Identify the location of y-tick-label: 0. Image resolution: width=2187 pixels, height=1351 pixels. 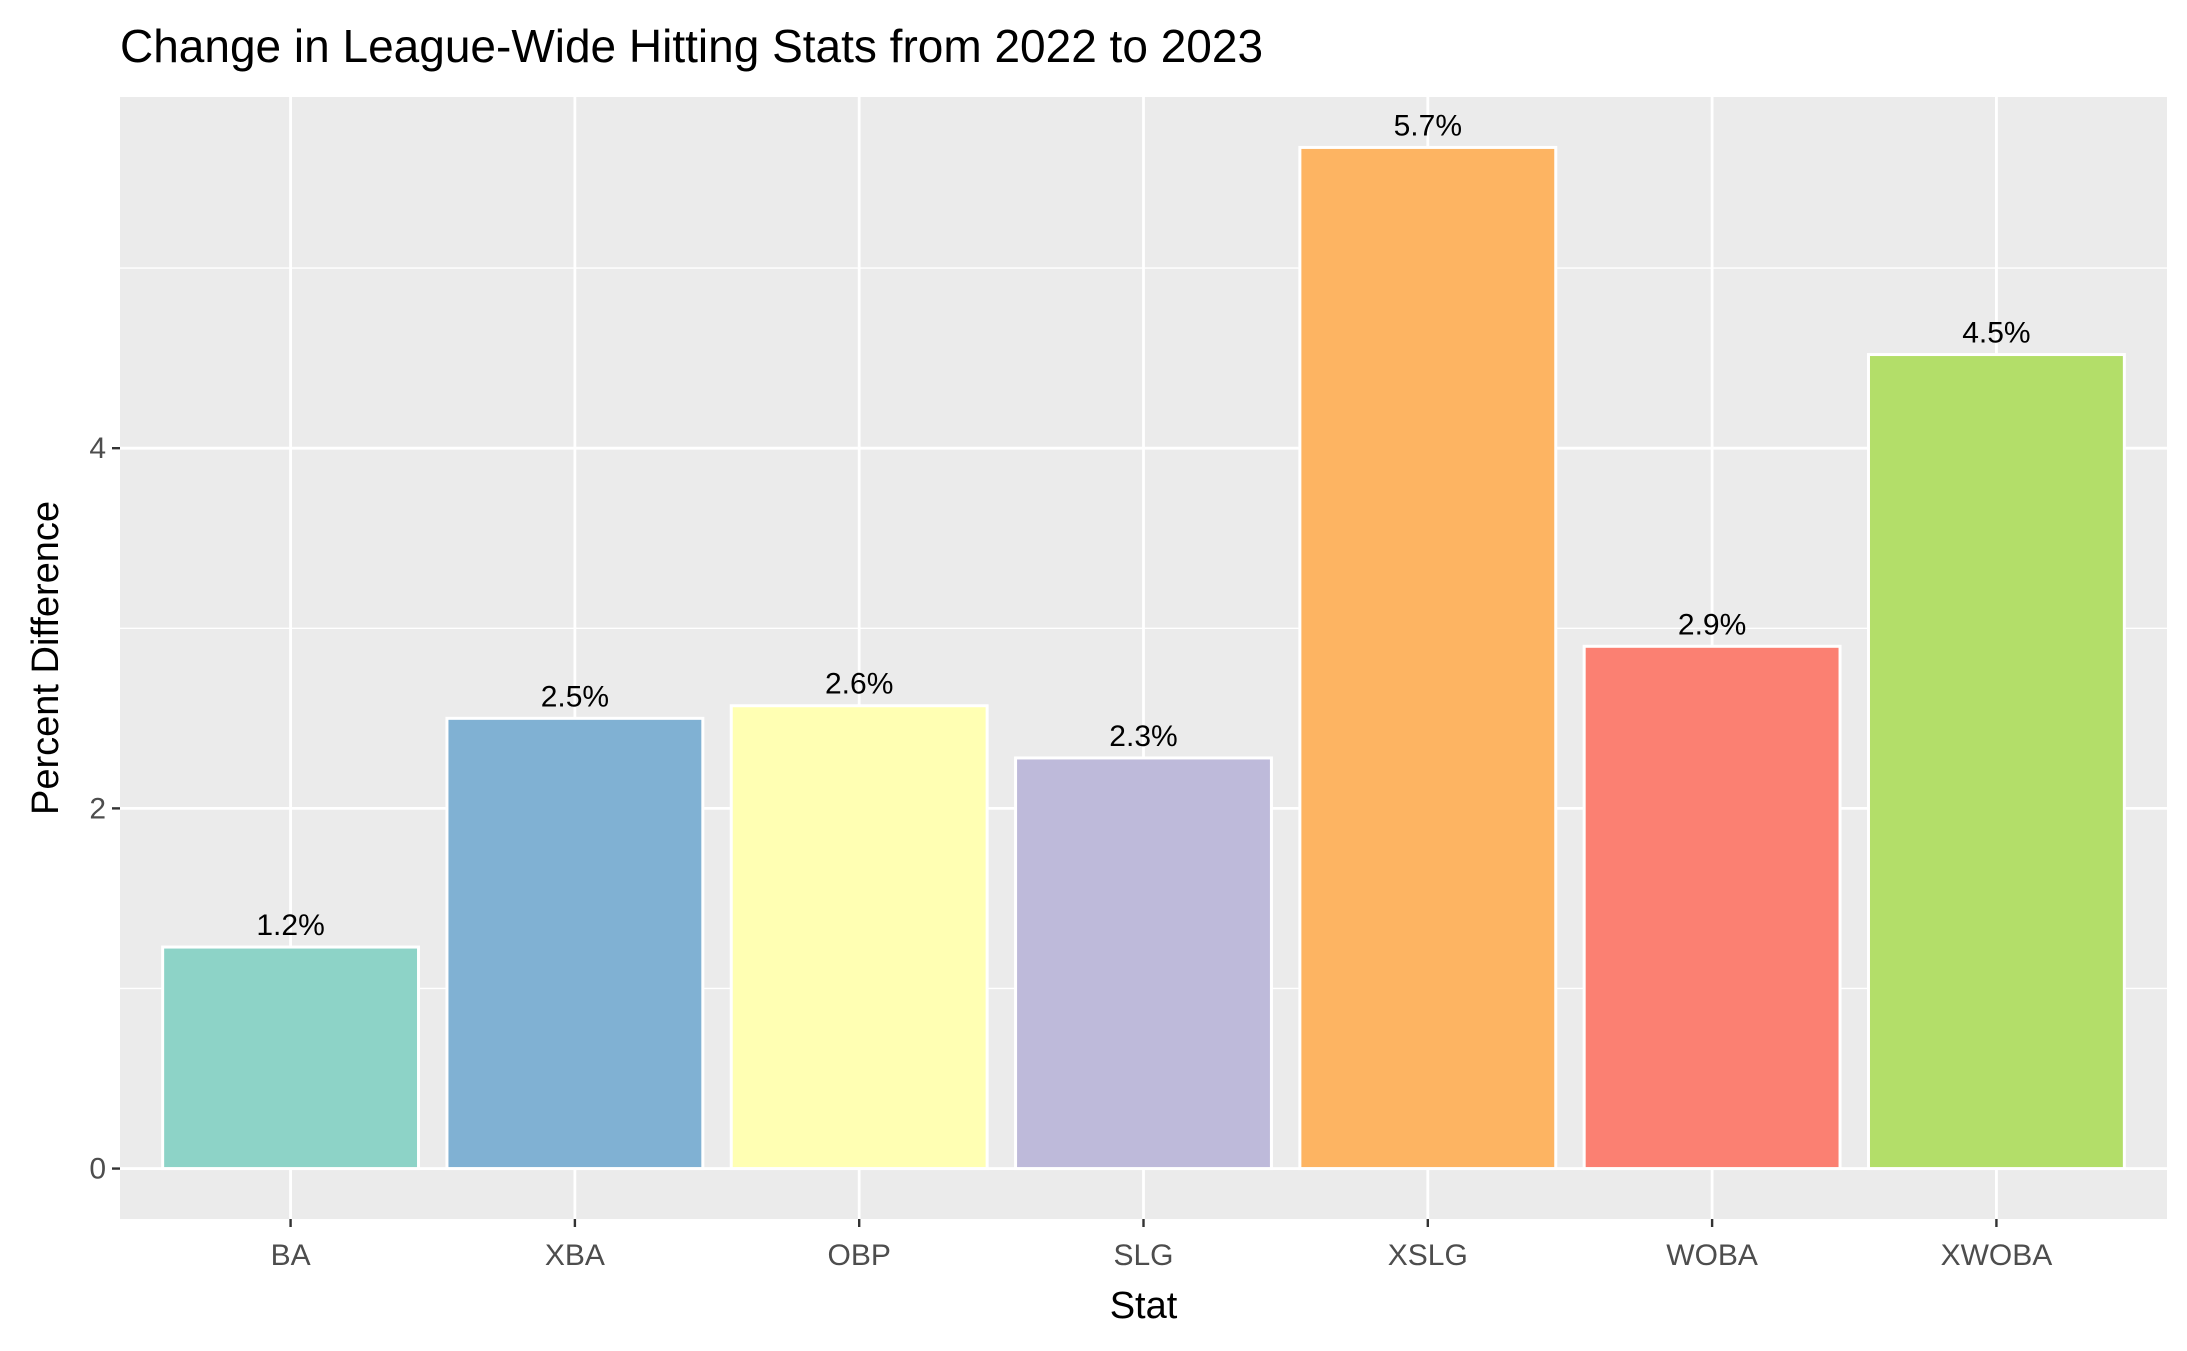
(97, 1169).